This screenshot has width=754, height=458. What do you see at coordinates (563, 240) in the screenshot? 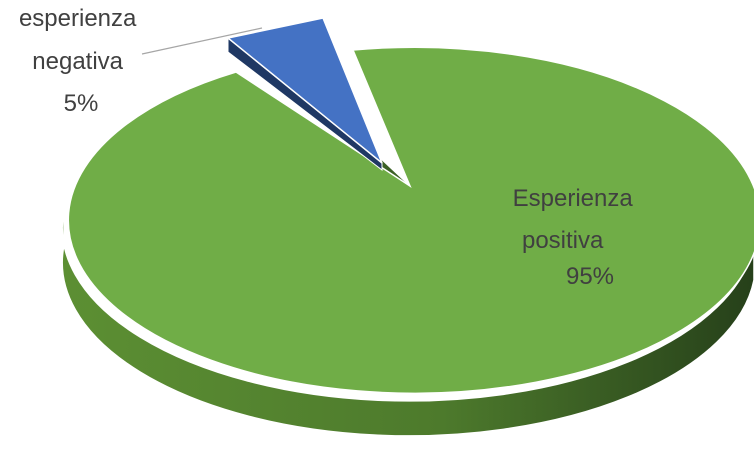
I see `label-positive-line2: positiva` at bounding box center [563, 240].